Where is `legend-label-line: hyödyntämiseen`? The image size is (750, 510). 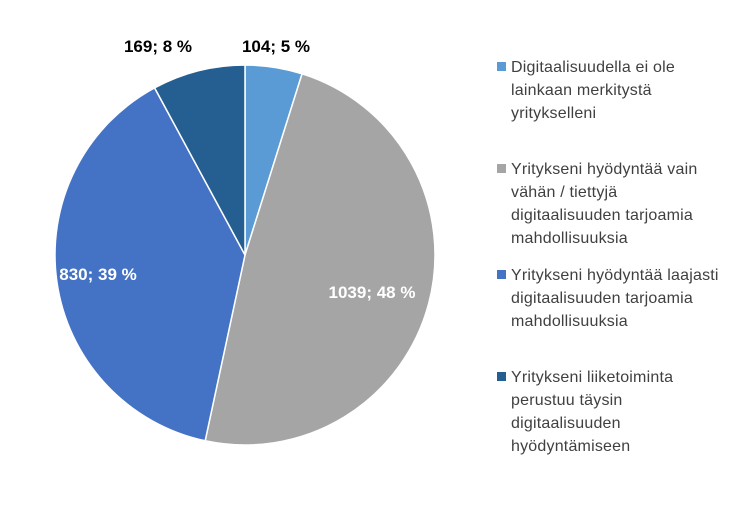 legend-label-line: hyödyntämiseen is located at coordinates (571, 446).